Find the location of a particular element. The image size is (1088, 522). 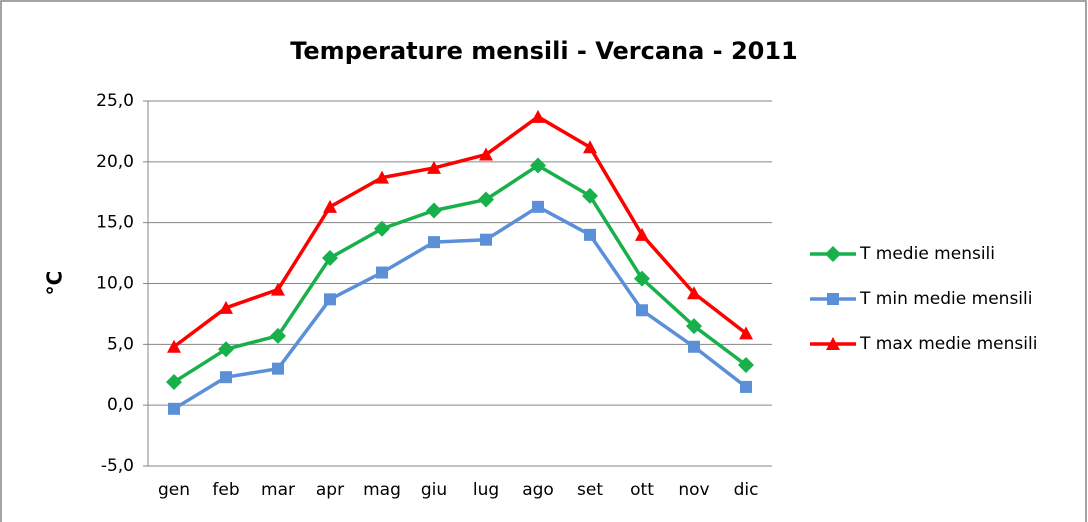

x-tick-label: apr is located at coordinates (330, 490).